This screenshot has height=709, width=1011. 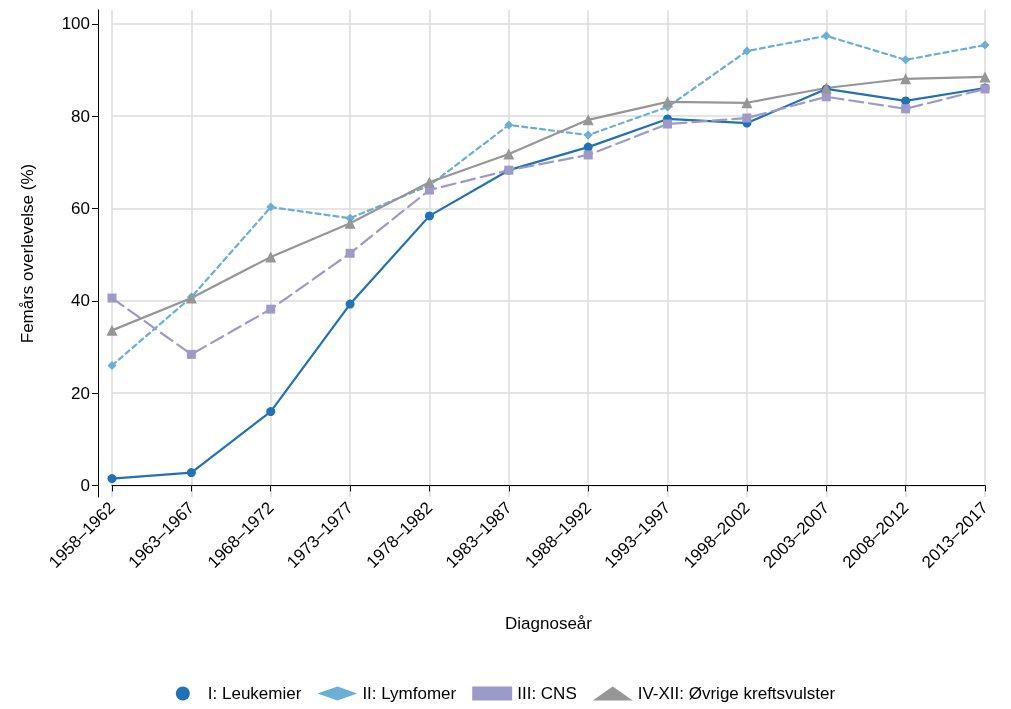 What do you see at coordinates (254, 693) in the screenshot?
I see `legend-label: I: Leukemier` at bounding box center [254, 693].